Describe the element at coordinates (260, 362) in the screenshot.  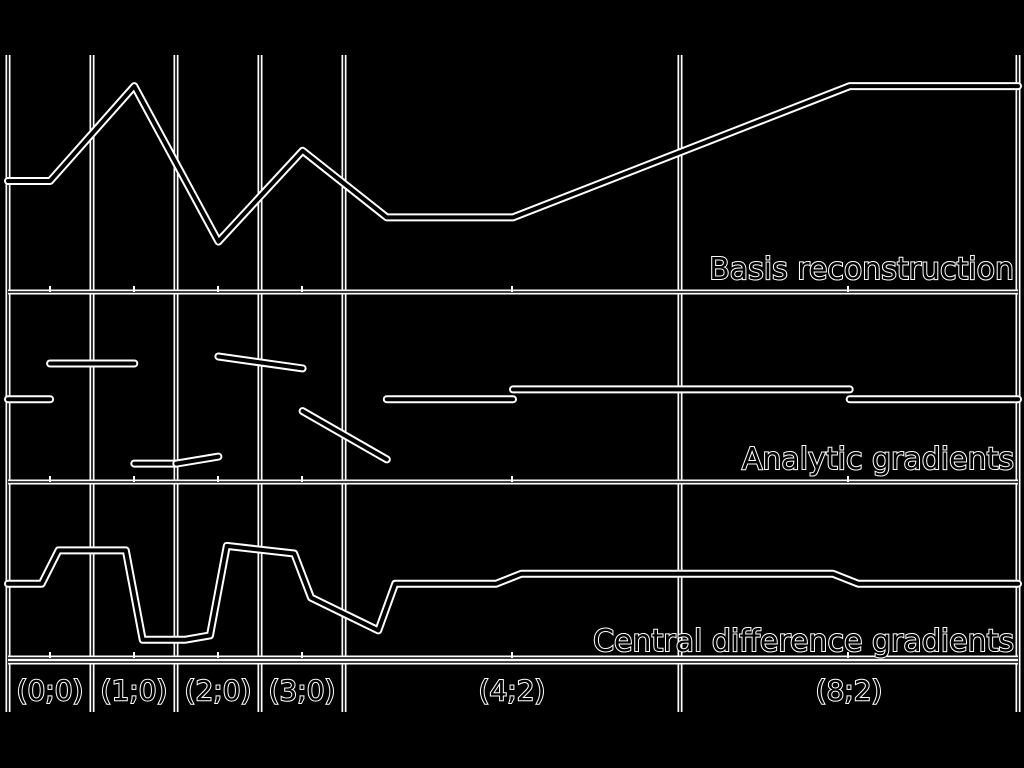
I see `panel-1-segment-4-inner` at that location.